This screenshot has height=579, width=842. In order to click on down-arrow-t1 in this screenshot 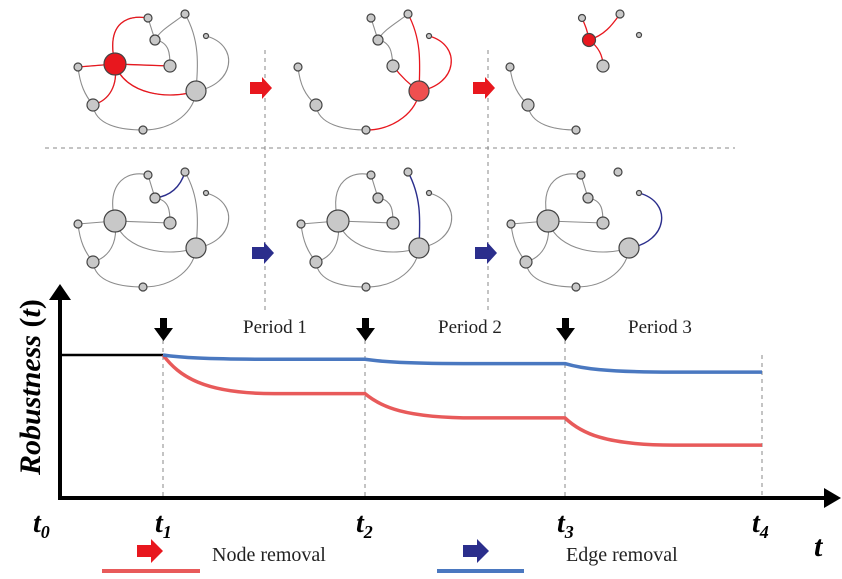, I will do `click(163, 329)`.